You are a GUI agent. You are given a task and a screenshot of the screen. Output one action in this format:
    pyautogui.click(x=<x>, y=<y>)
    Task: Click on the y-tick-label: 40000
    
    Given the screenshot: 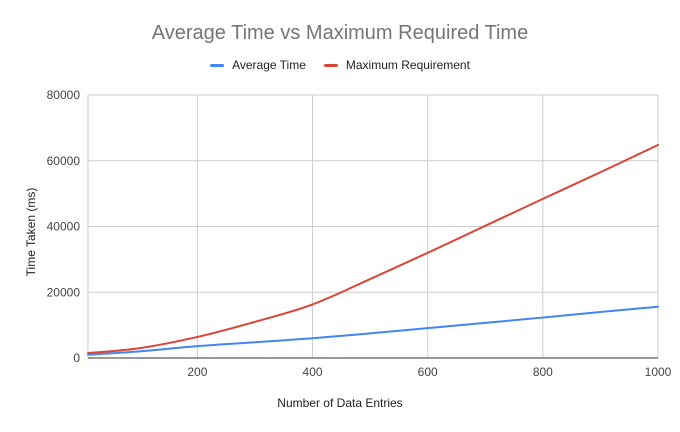 What is the action you would take?
    pyautogui.click(x=64, y=227)
    